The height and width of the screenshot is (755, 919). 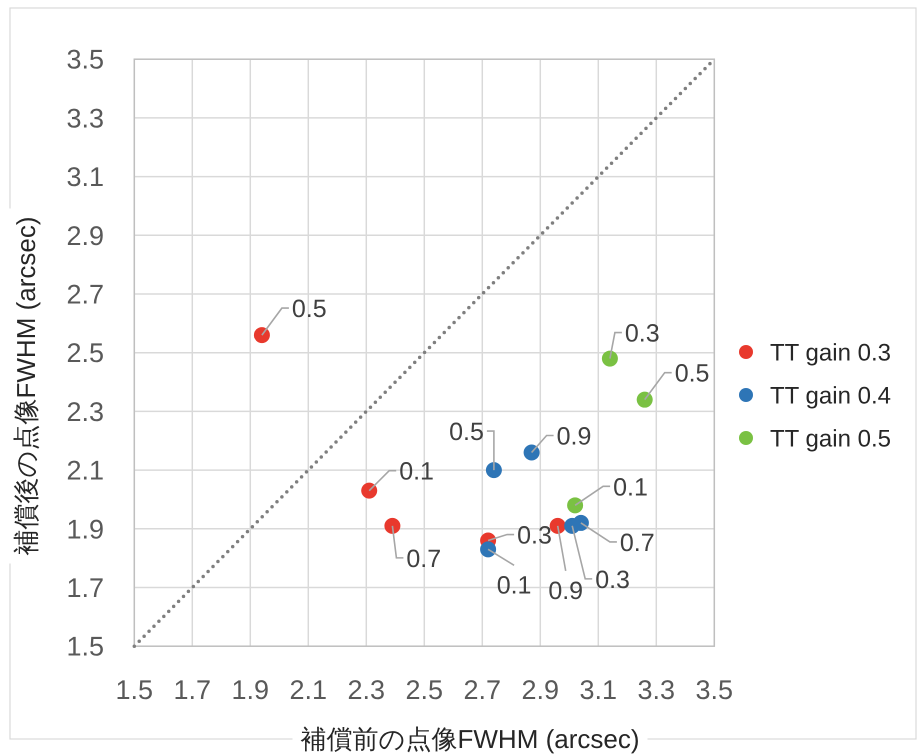 What do you see at coordinates (85, 59) in the screenshot?
I see `y-tick-label: 3.5` at bounding box center [85, 59].